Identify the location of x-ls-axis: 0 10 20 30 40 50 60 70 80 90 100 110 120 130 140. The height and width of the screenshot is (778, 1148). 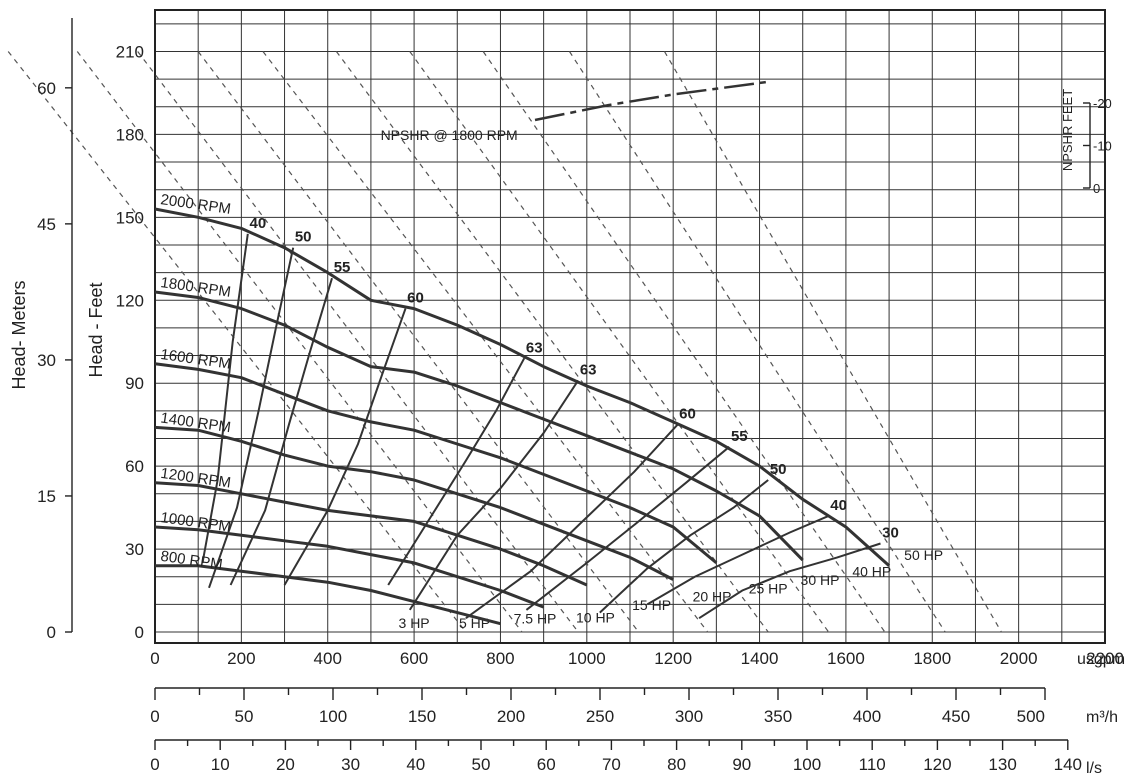
(616, 757).